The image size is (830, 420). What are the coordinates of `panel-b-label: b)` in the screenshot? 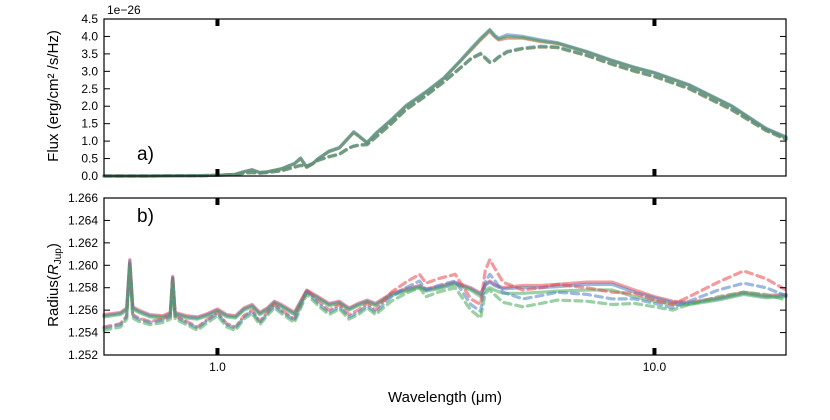 It's located at (145, 216).